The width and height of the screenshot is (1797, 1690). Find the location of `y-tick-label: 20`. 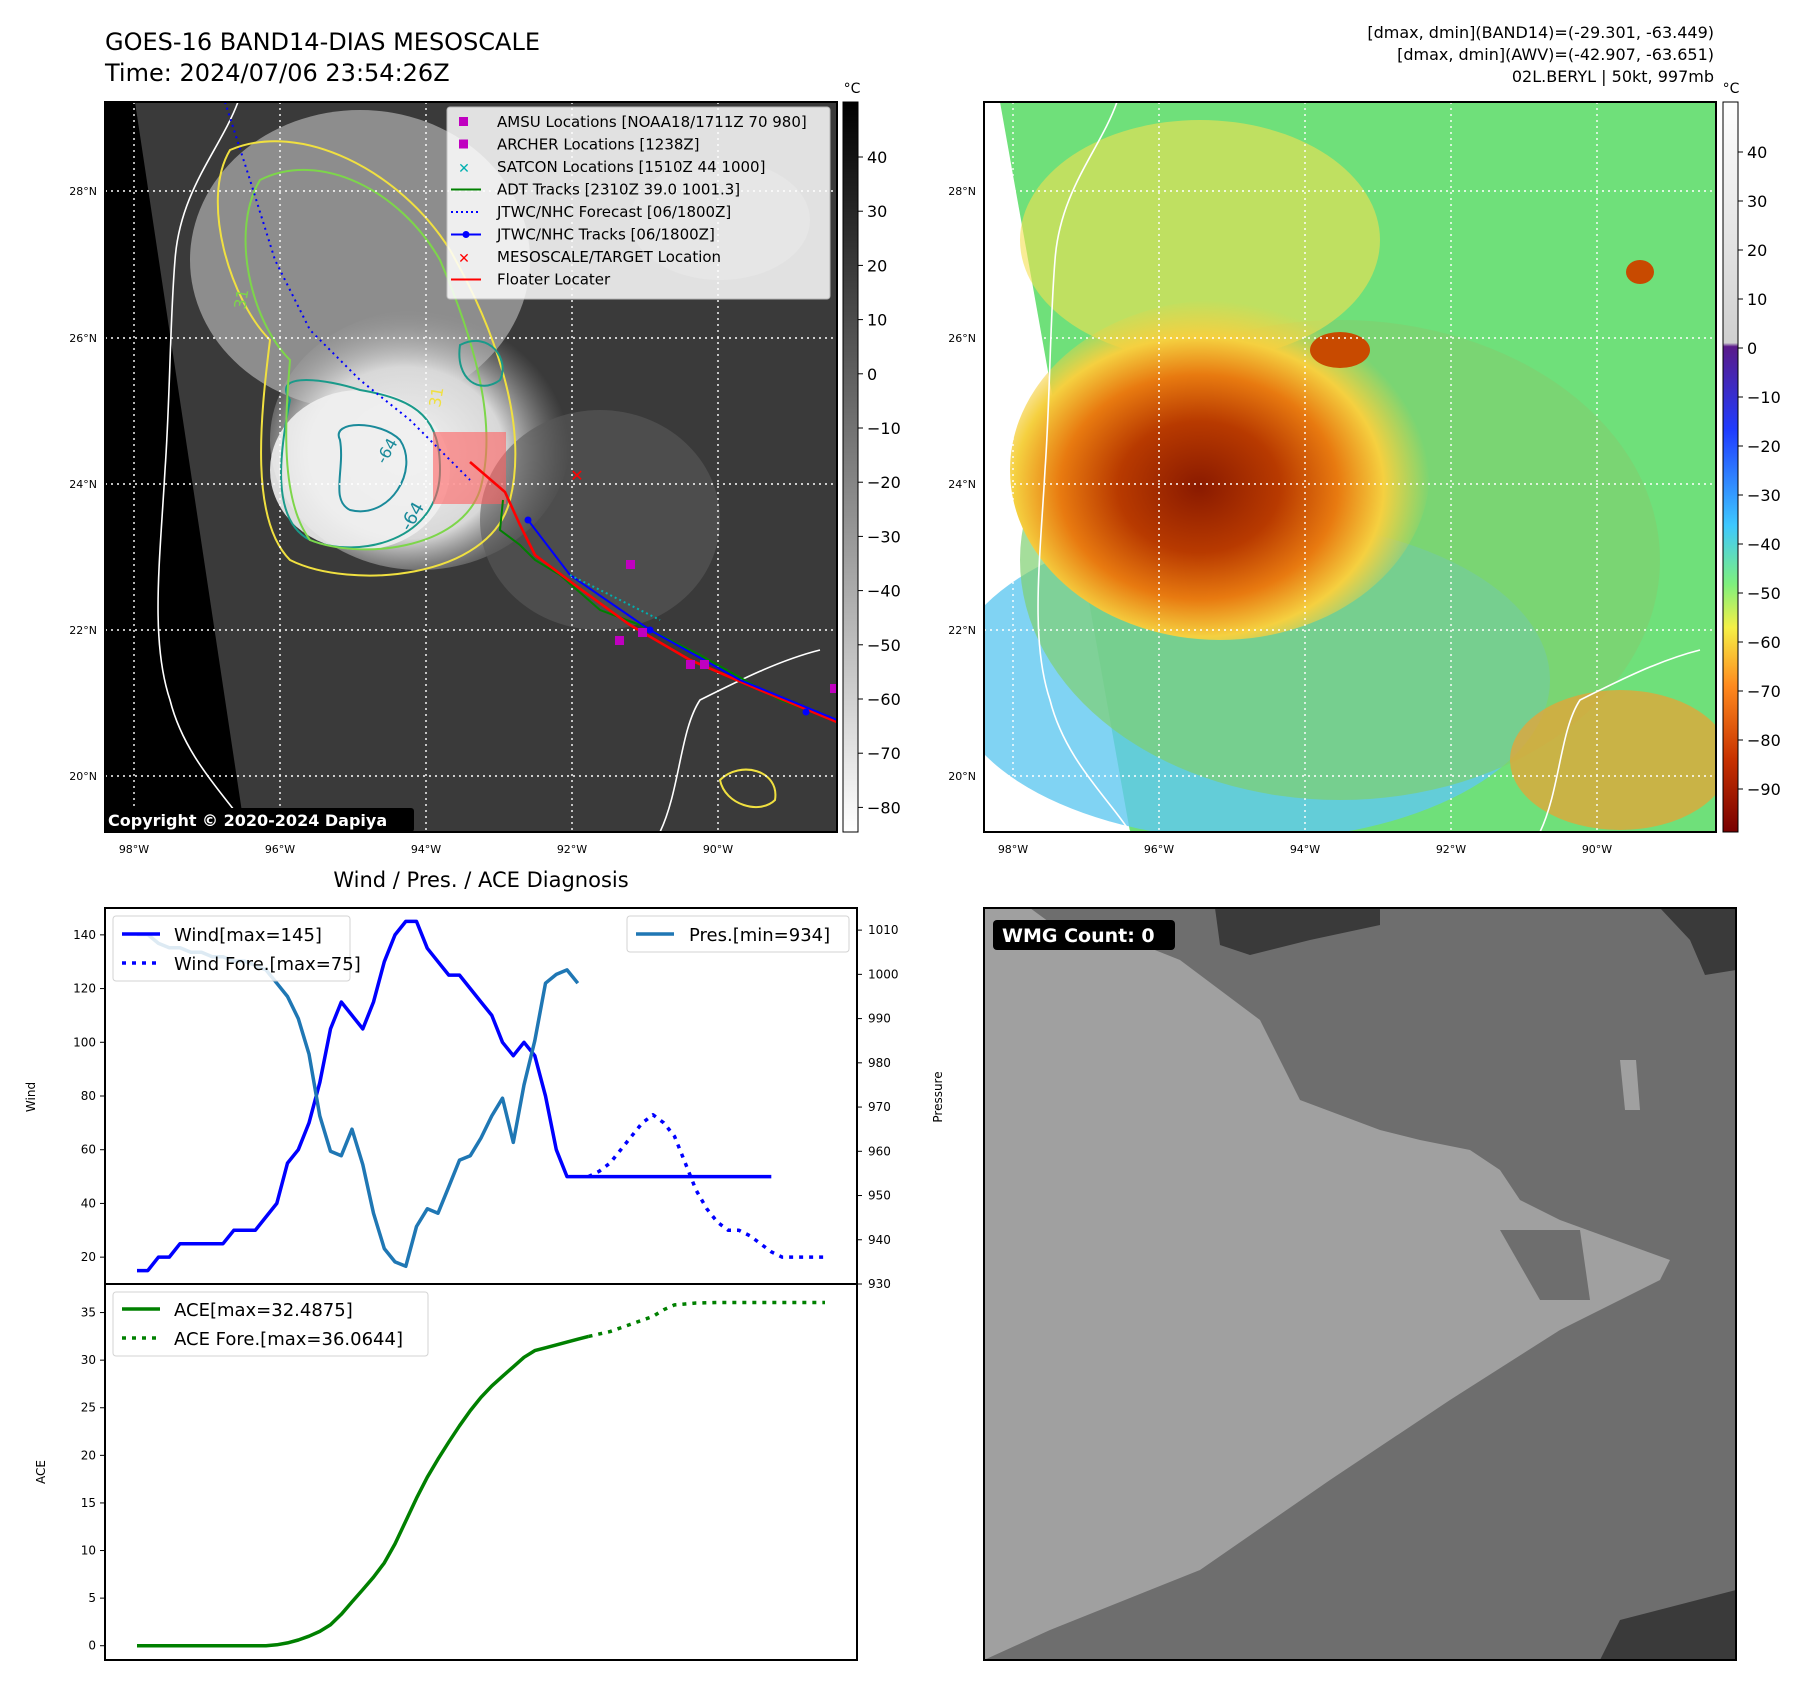

y-tick-label: 20 is located at coordinates (88, 1455).